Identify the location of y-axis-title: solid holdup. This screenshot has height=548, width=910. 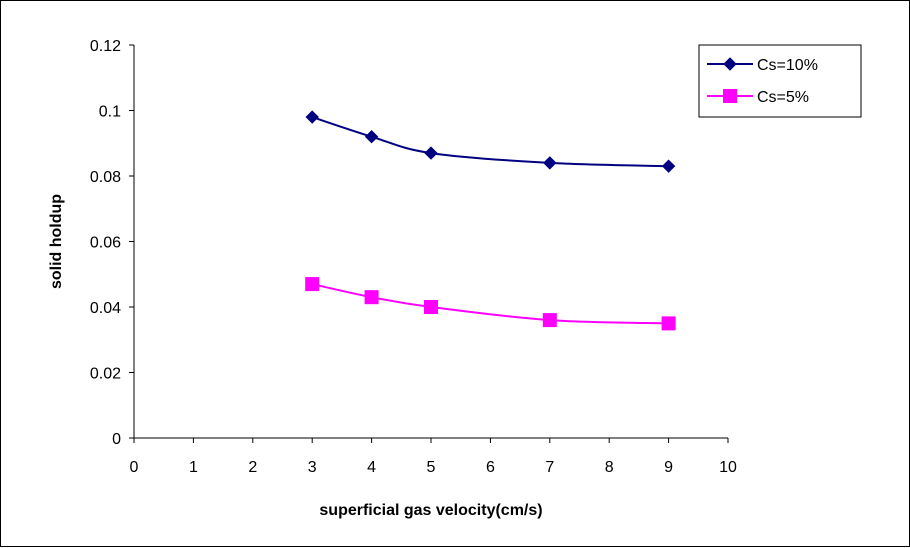
(56, 241).